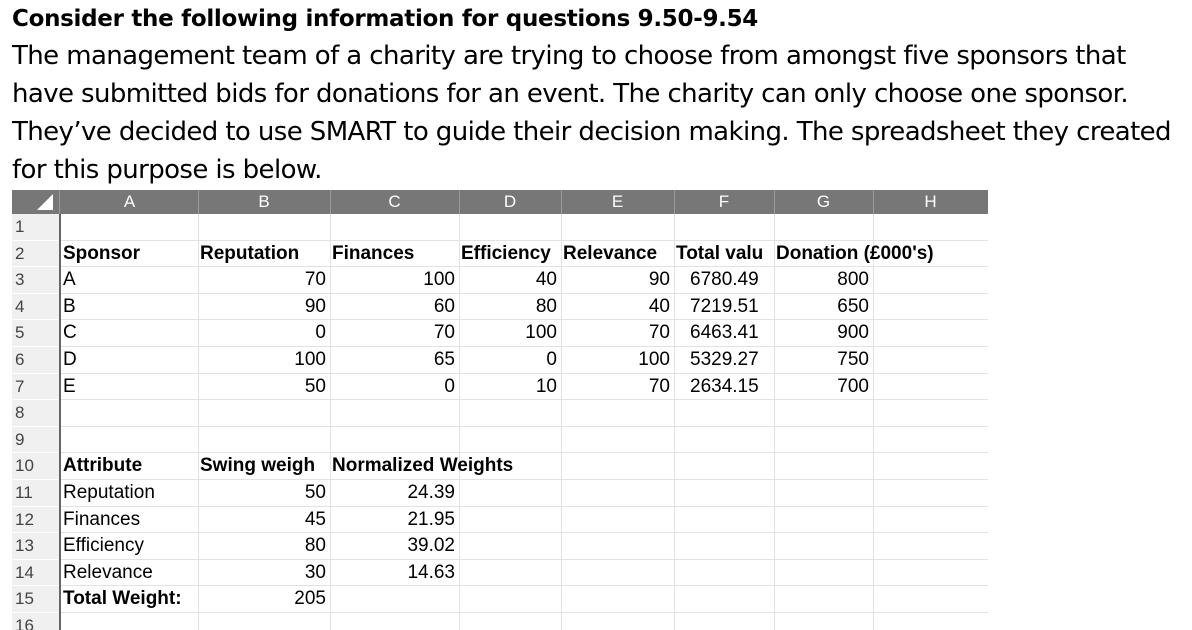 This screenshot has width=1192, height=630. I want to click on column-header-c: C, so click(395, 202).